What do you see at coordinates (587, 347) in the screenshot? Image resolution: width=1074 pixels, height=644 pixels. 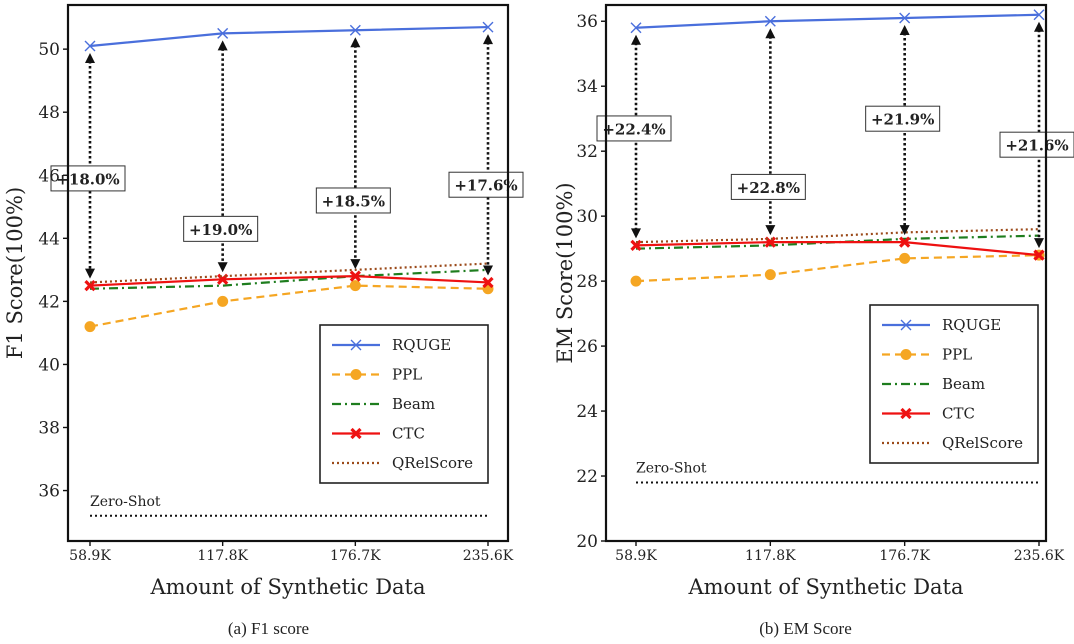 I see `y-tick-label-3: 26` at bounding box center [587, 347].